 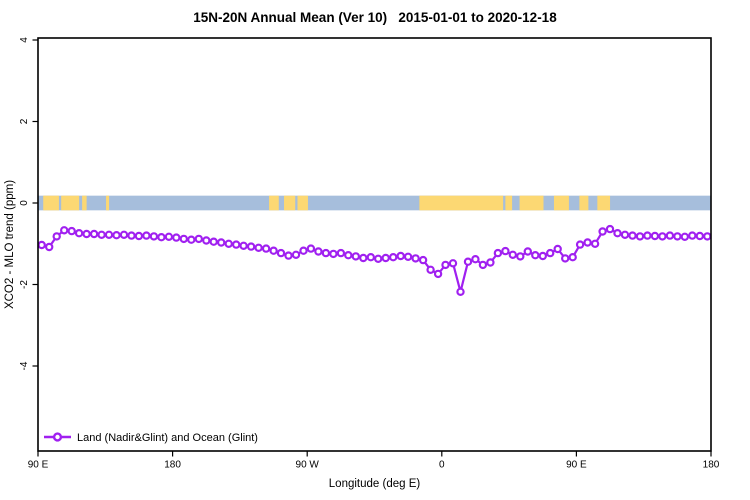 What do you see at coordinates (167, 438) in the screenshot?
I see `legend-label: Land (Nadir&Glint) and Ocean (Glint)` at bounding box center [167, 438].